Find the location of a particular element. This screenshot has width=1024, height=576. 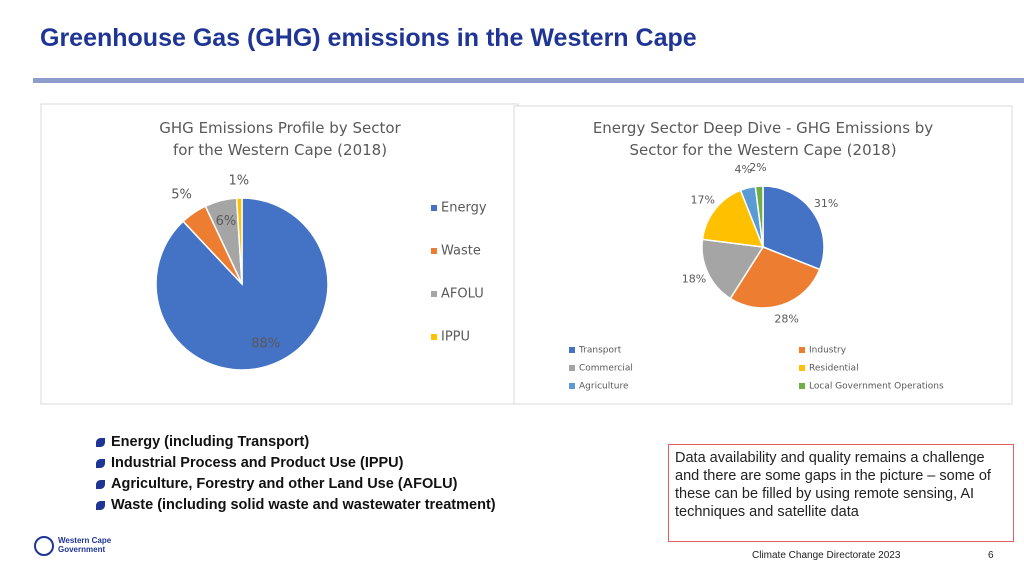

data-label: 1% is located at coordinates (238, 180).